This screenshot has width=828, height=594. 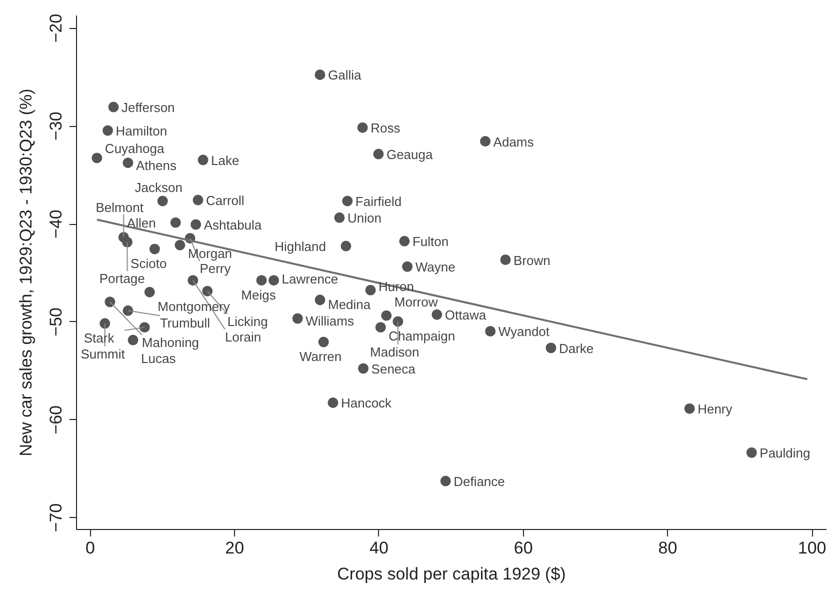 What do you see at coordinates (26, 272) in the screenshot?
I see `y-axis-title: New car sales growth, 1929:Q23 - 1930:Q23 (%)` at bounding box center [26, 272].